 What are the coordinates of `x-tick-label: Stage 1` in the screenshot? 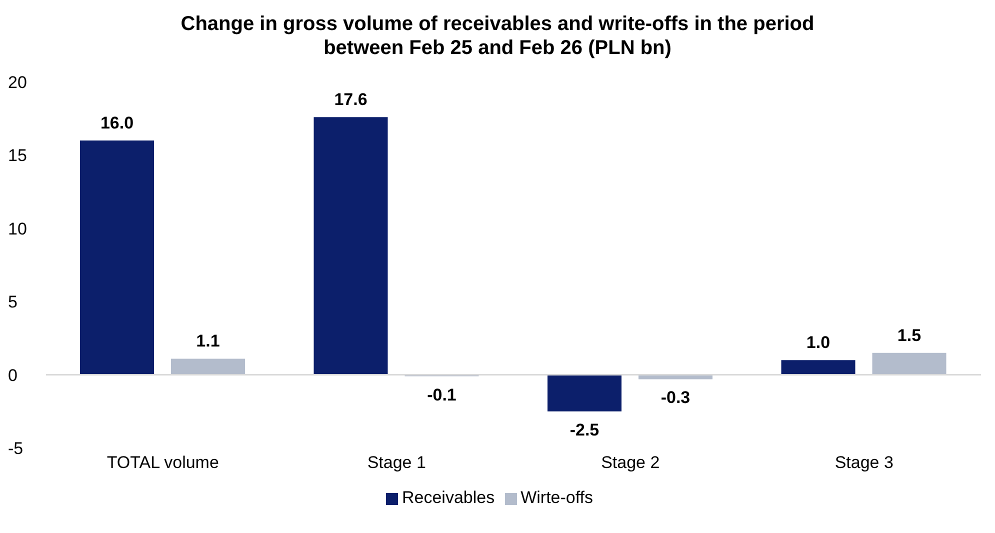 It's located at (396, 462).